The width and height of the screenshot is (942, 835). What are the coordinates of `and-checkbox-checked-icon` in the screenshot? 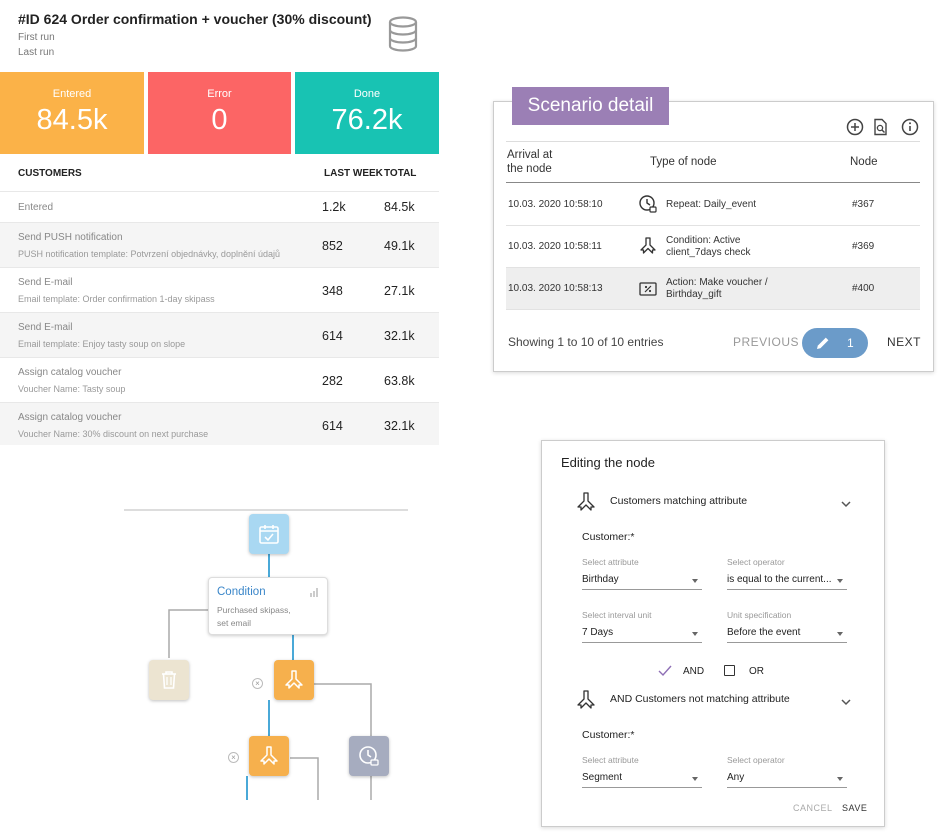 It's located at (665, 671).